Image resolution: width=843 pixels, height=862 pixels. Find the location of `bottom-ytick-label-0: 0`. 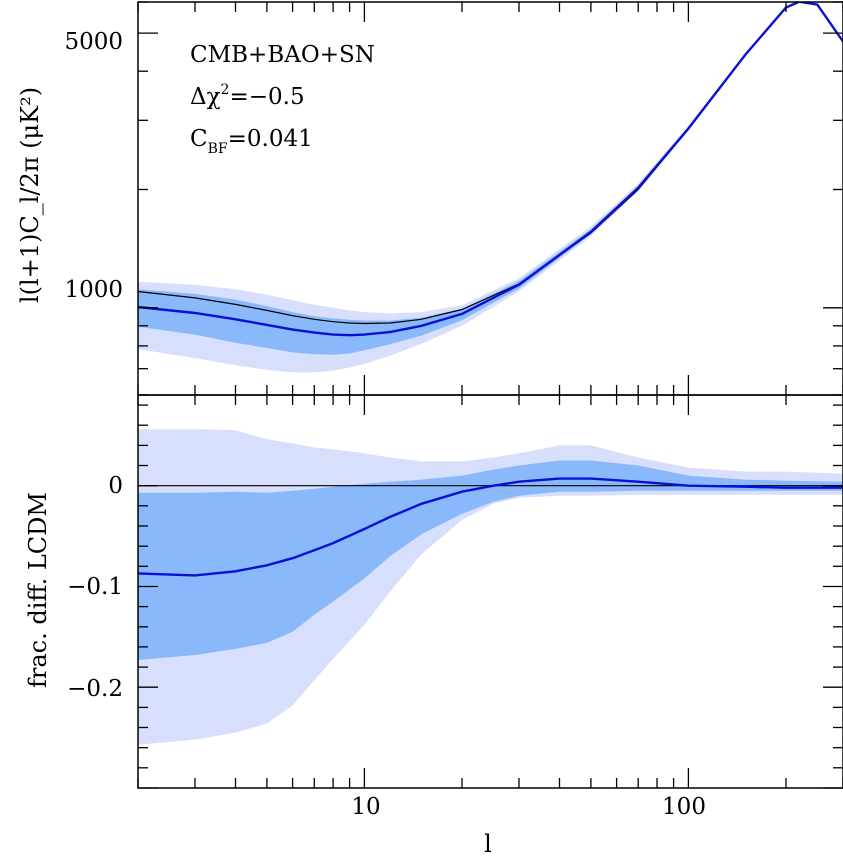

bottom-ytick-label-0: 0 is located at coordinates (115, 486).